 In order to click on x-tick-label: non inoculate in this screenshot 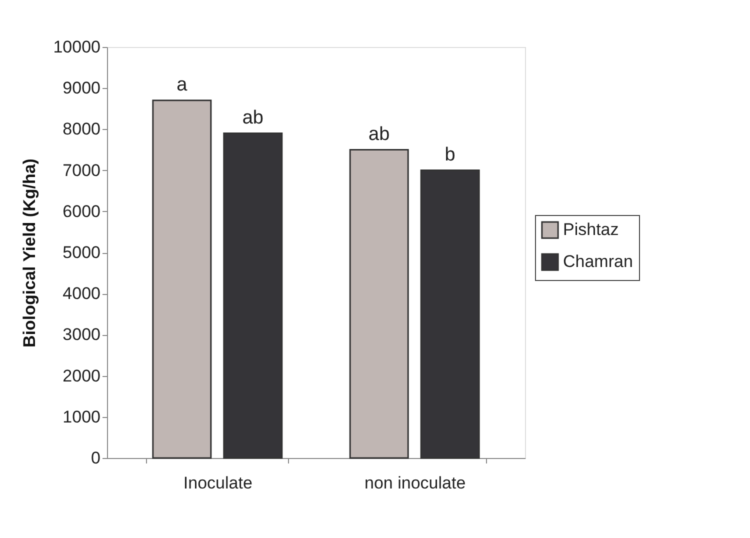, I will do `click(415, 483)`.